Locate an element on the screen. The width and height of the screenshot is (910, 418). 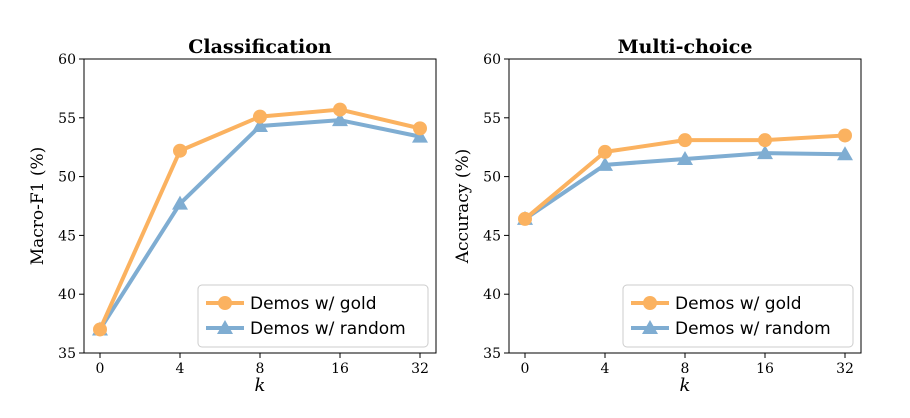
y-axis-label: Macro-F1 (%) is located at coordinates (38, 206).